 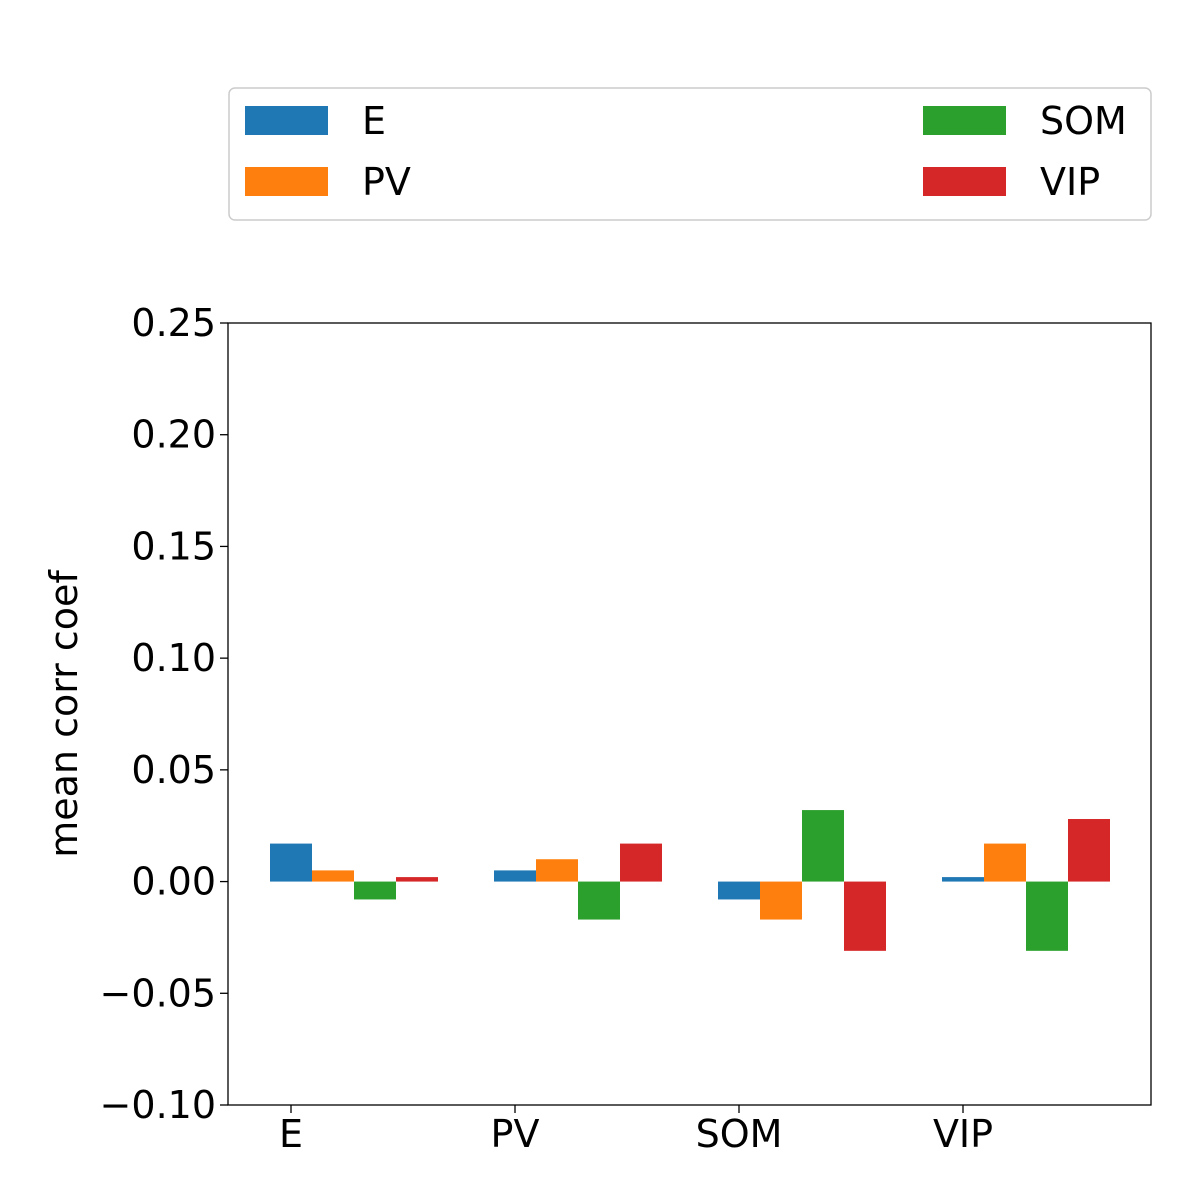 What do you see at coordinates (375, 890) in the screenshot?
I see `bar-e-som` at bounding box center [375, 890].